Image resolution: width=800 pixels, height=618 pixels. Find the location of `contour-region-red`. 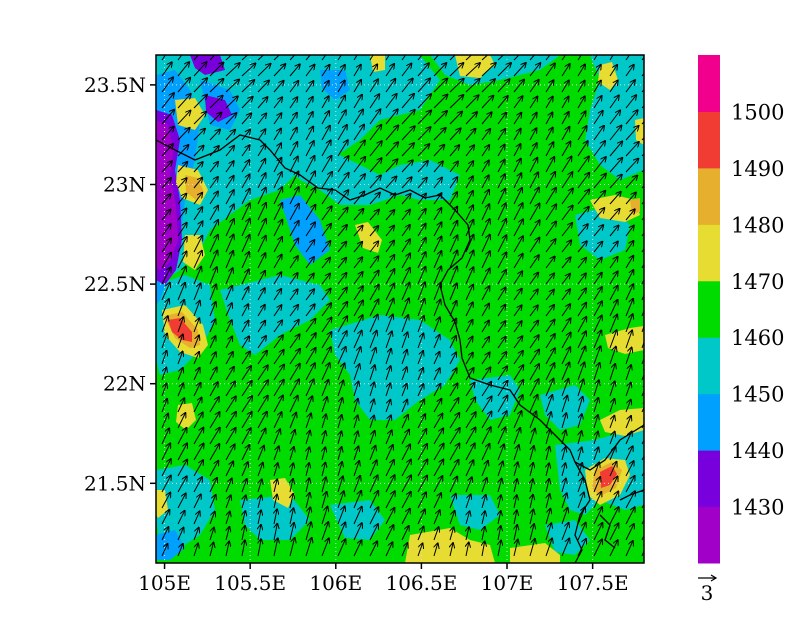

contour-region-red is located at coordinates (608, 477).